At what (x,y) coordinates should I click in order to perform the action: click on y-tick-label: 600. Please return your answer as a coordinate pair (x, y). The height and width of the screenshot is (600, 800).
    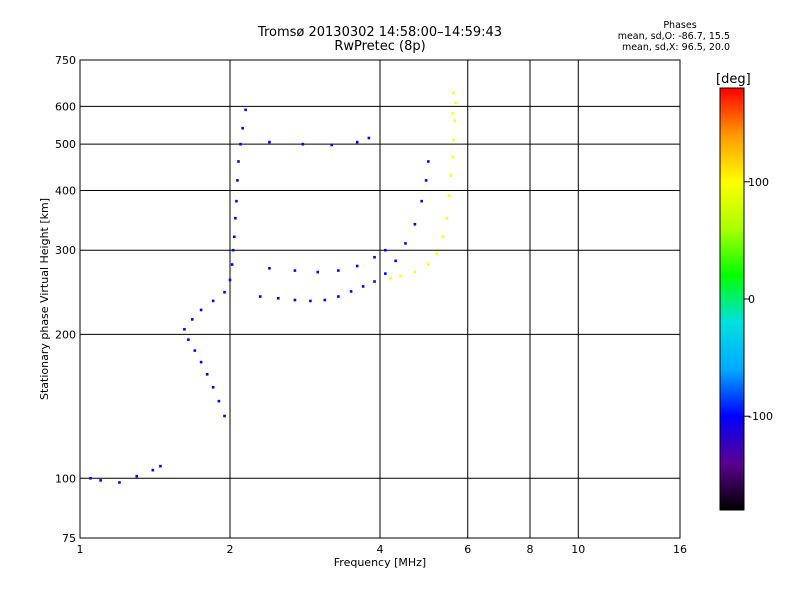
    Looking at the image, I should click on (65, 106).